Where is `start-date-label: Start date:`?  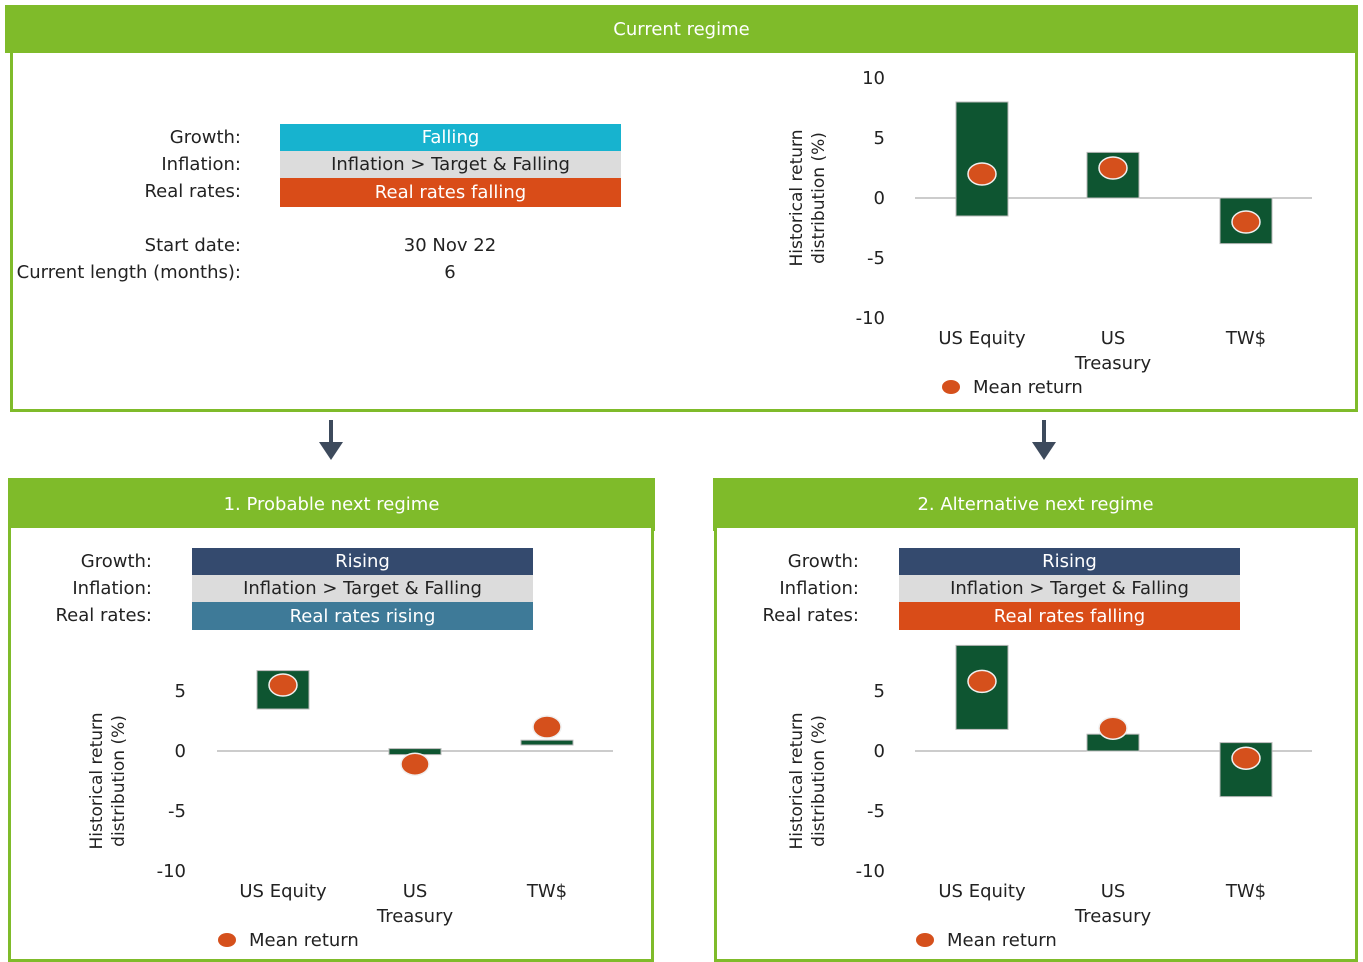 start-date-label: Start date: is located at coordinates (192, 245).